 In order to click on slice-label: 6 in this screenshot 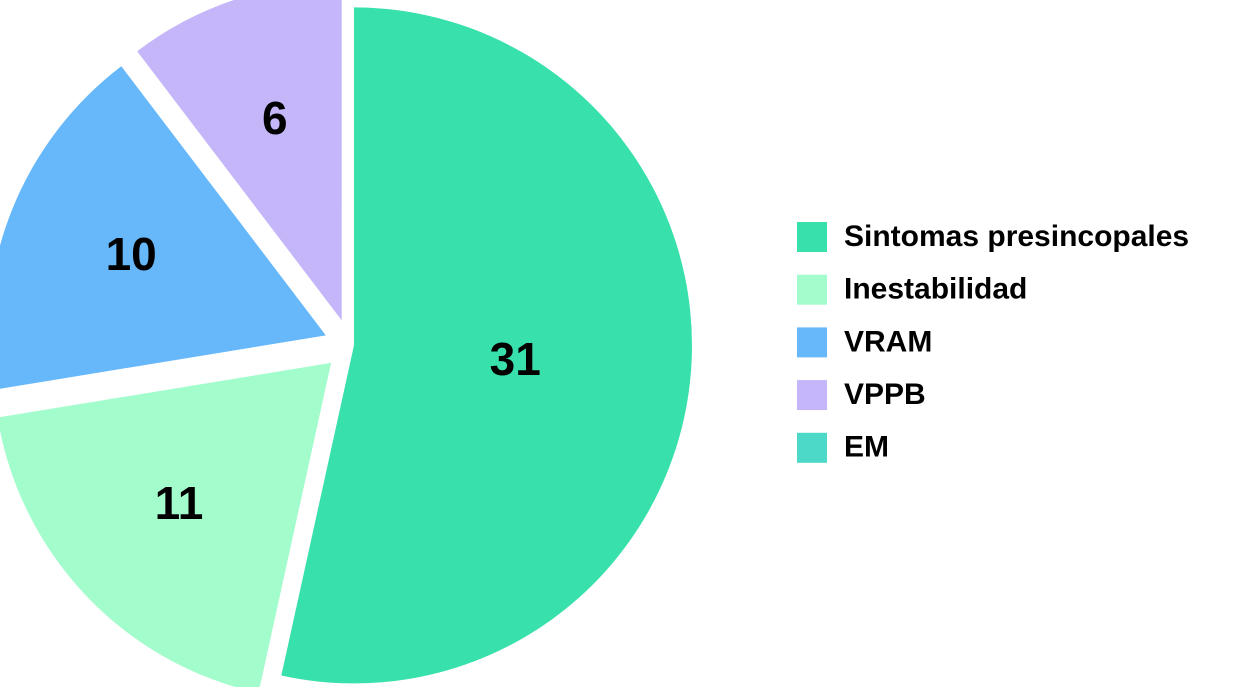, I will do `click(275, 118)`.